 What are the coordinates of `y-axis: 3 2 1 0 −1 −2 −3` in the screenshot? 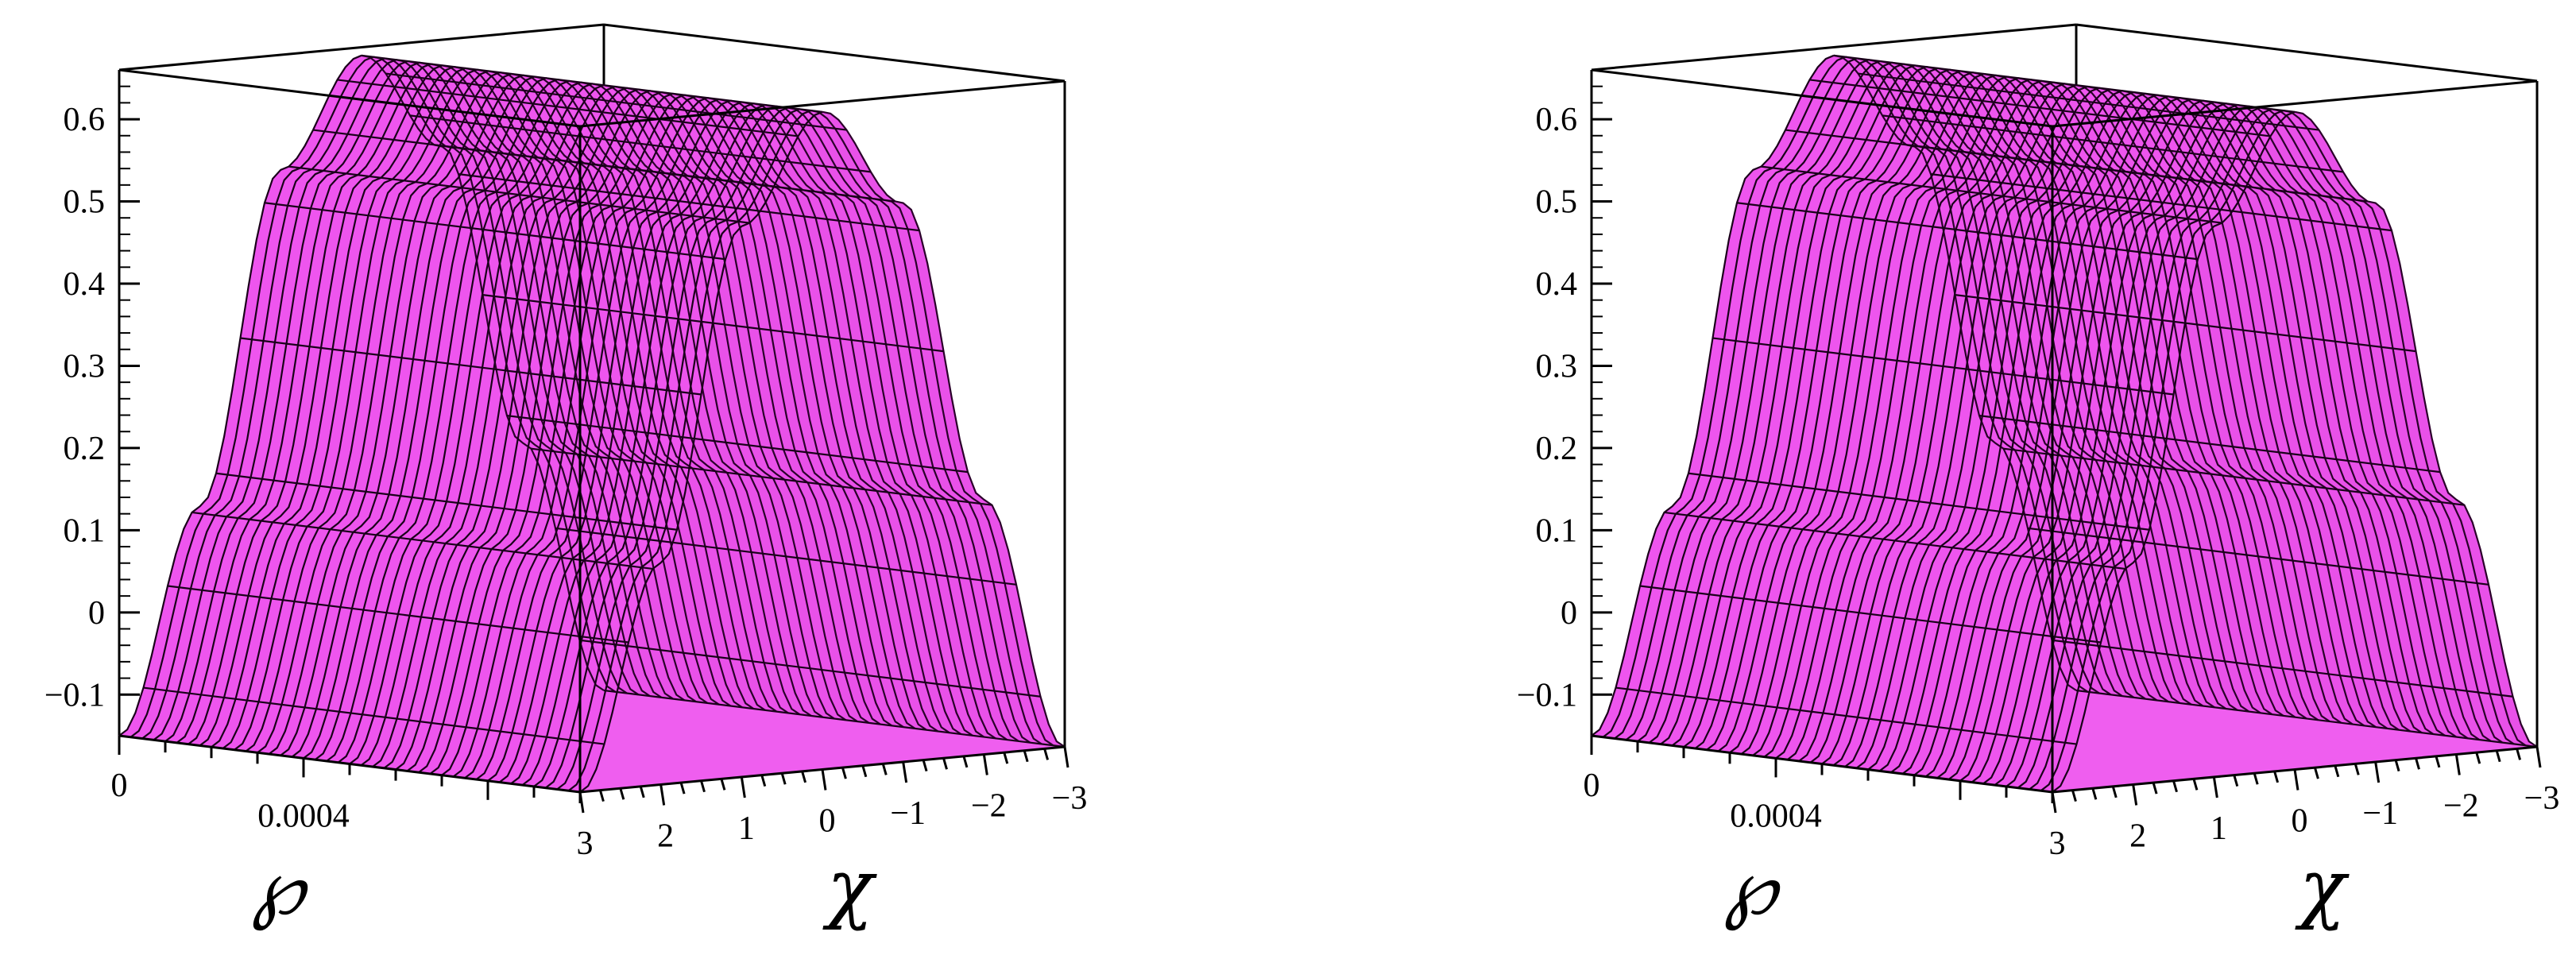 It's located at (833, 804).